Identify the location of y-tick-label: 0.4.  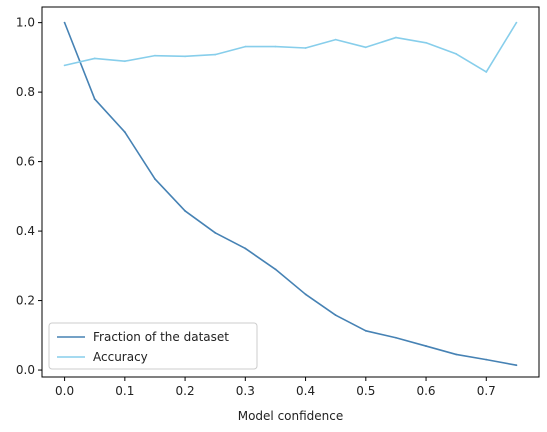
(25, 231).